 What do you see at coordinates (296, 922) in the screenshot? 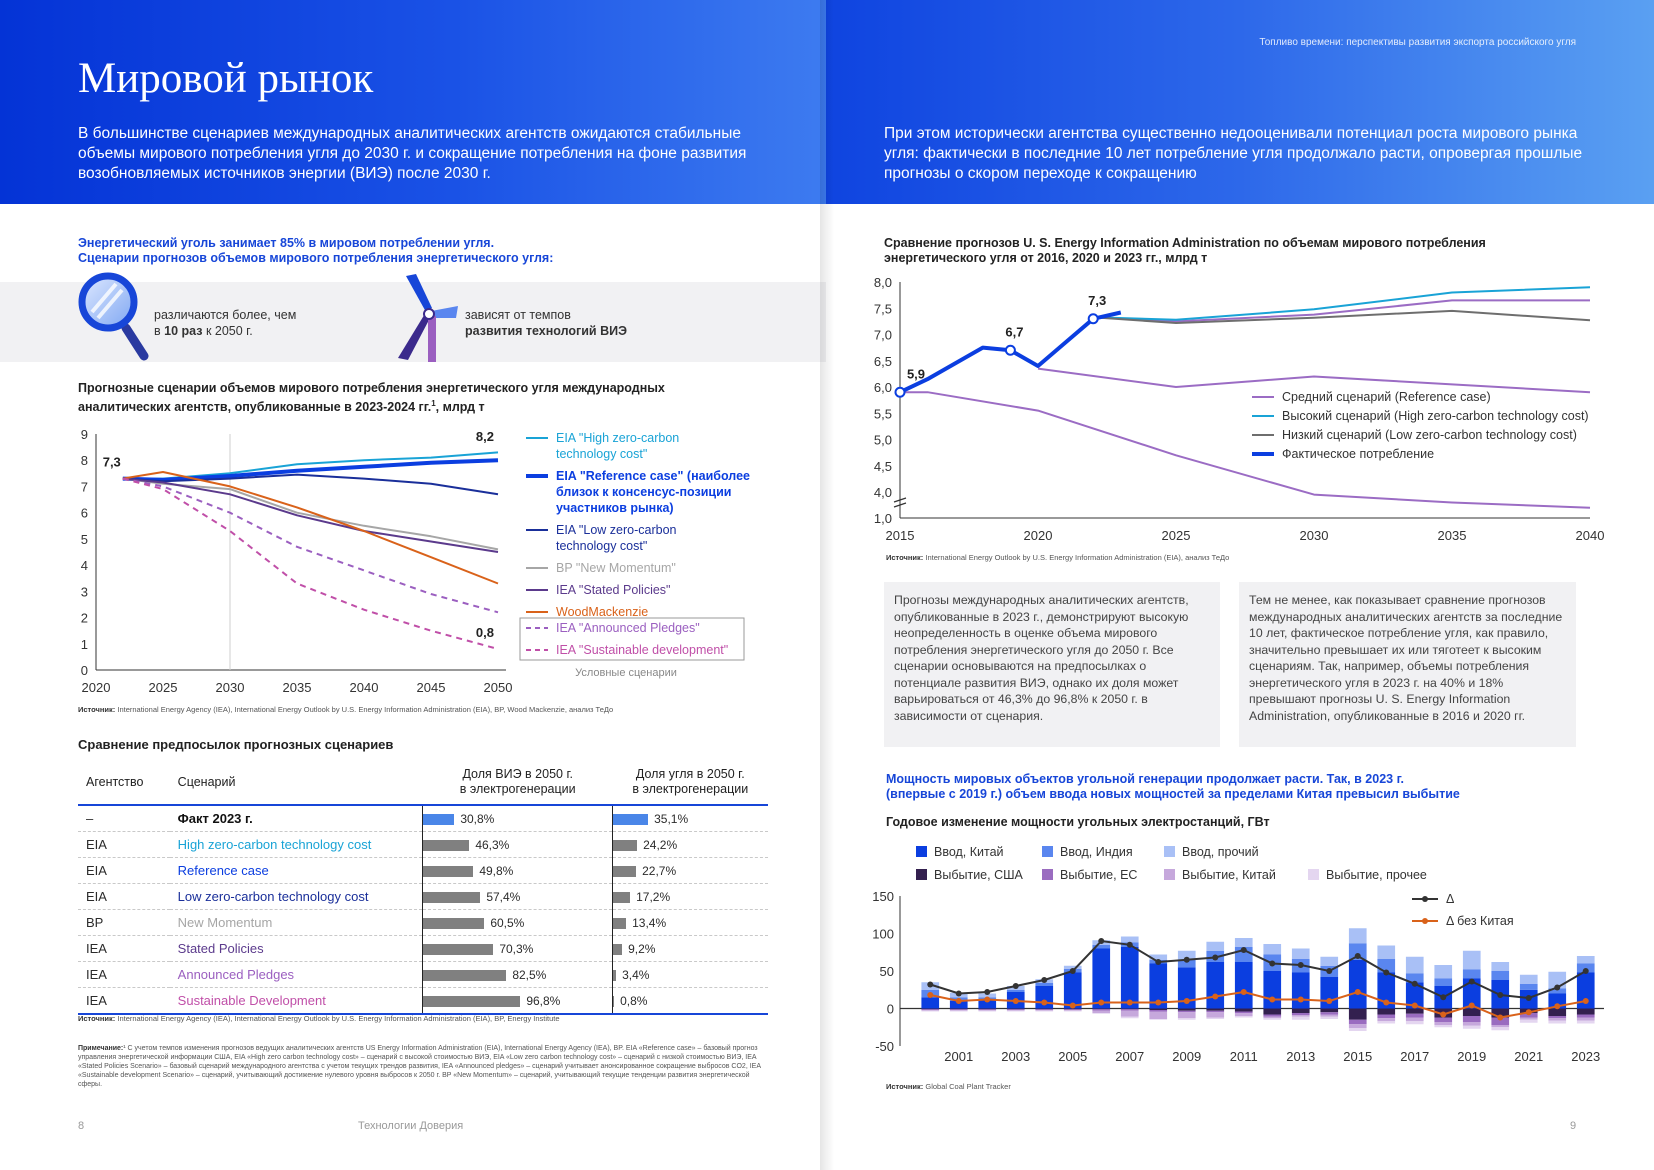
I see `scenario-cell: New Momentum` at bounding box center [296, 922].